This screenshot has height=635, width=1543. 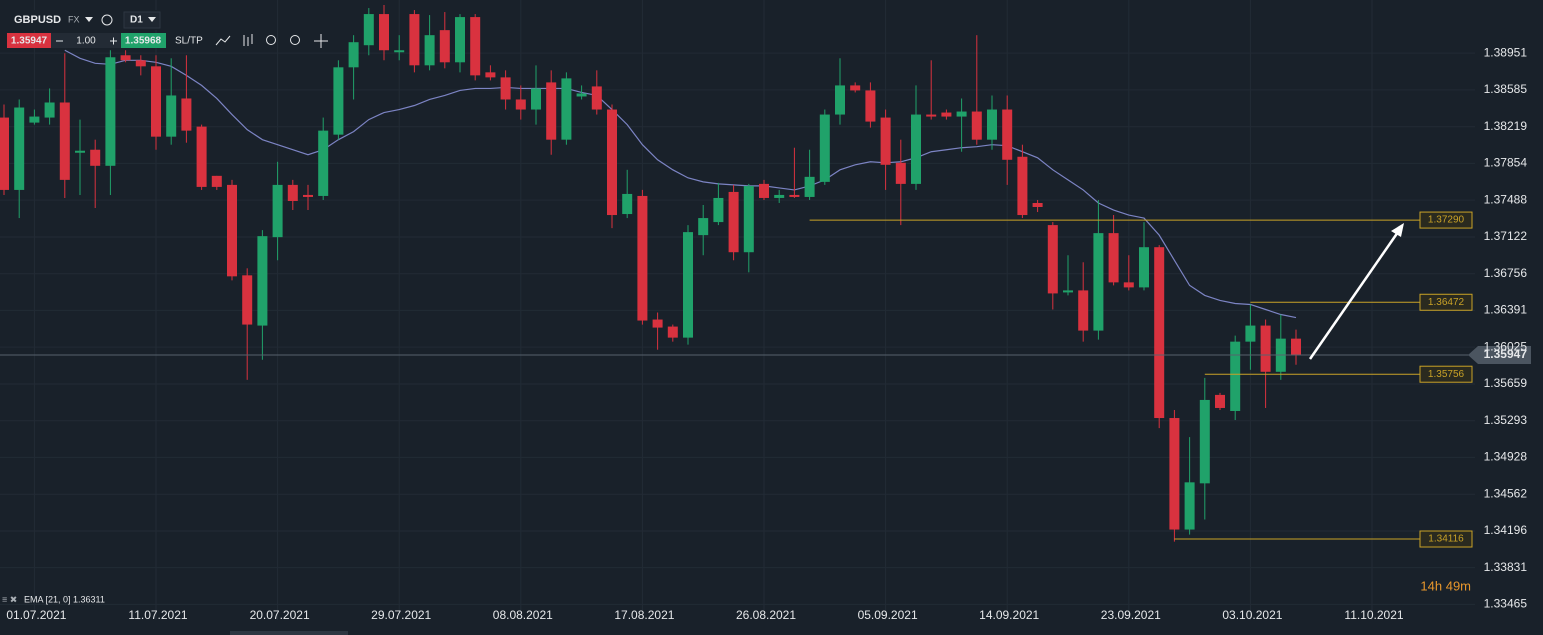 What do you see at coordinates (37, 20) in the screenshot?
I see `symbol: GBPUSD` at bounding box center [37, 20].